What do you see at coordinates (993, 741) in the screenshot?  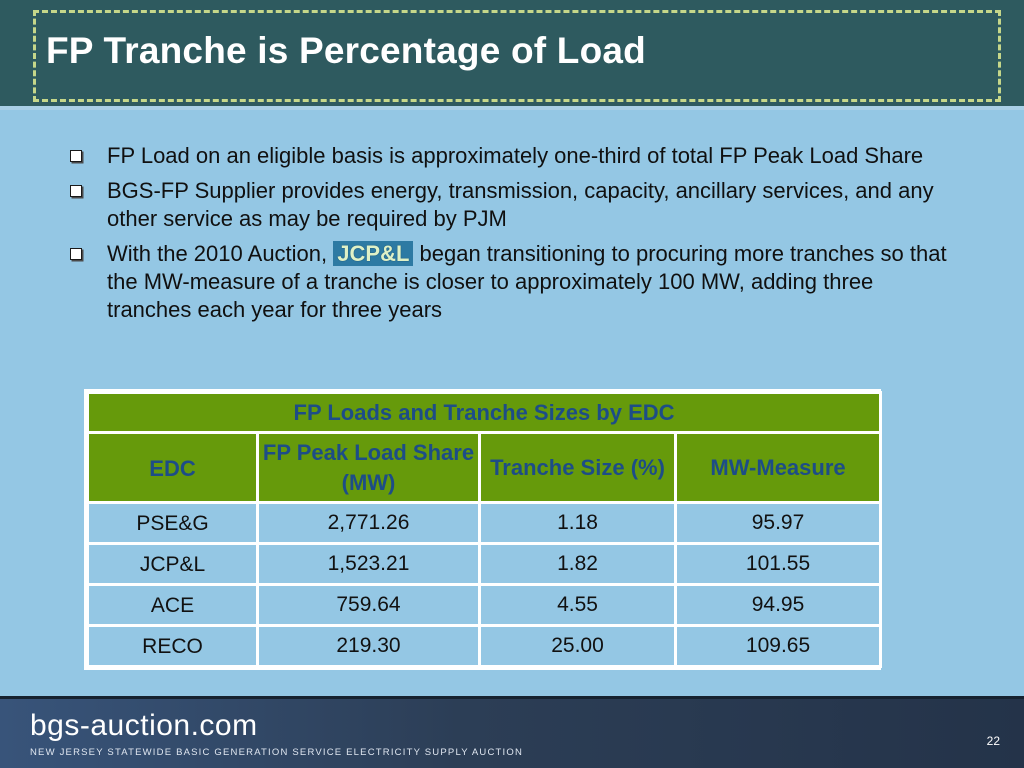 I see `page-number: 22` at bounding box center [993, 741].